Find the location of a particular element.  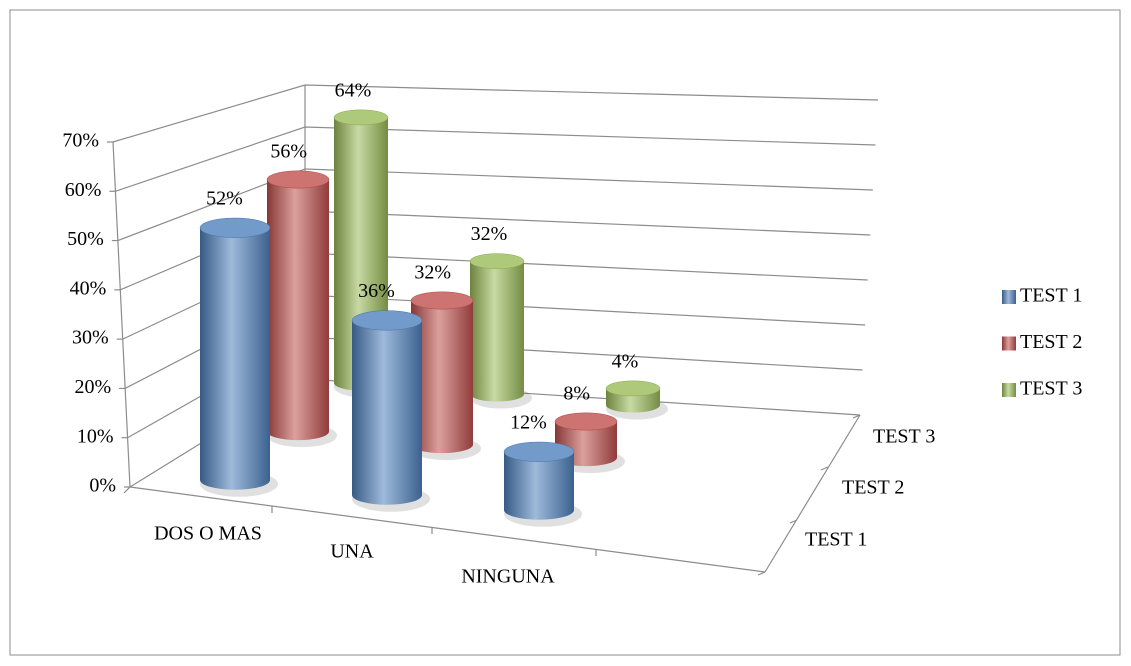

data-label: 12% is located at coordinates (528, 423).